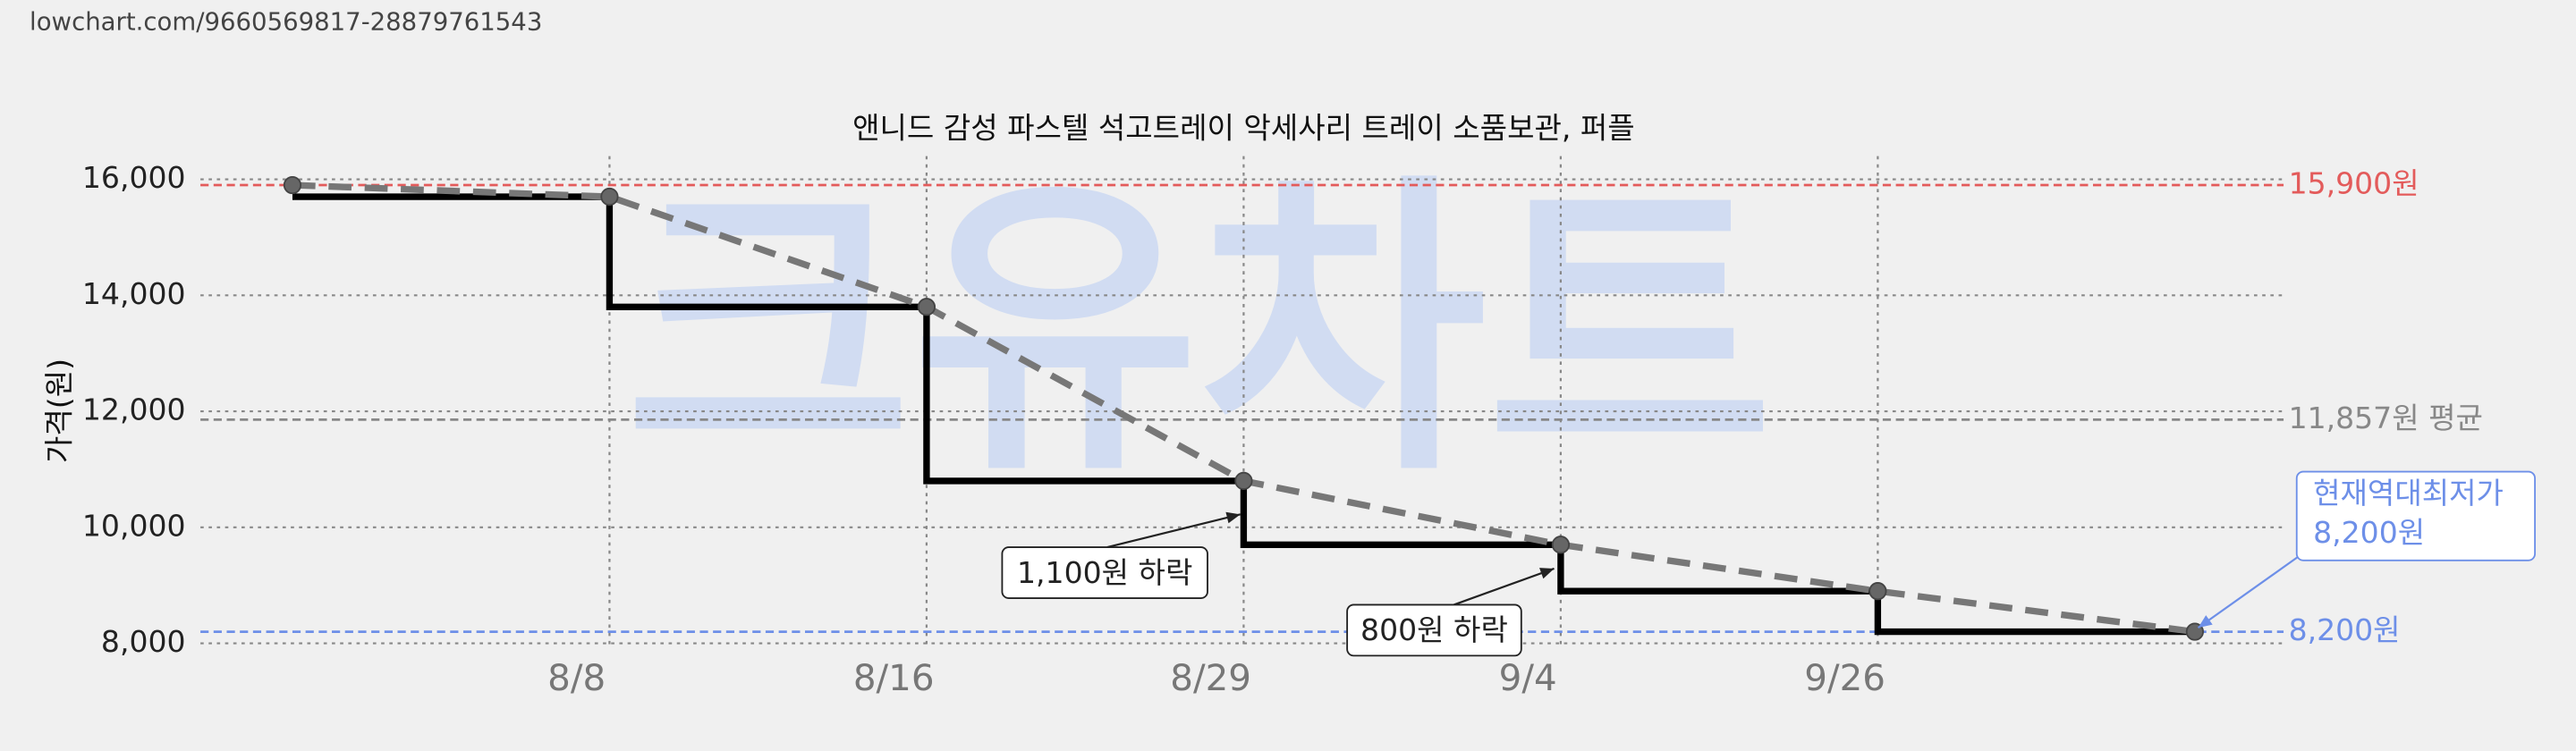 The image size is (2576, 751). Describe the element at coordinates (2345, 630) in the screenshot. I see `reference-label: 8,200원` at that location.